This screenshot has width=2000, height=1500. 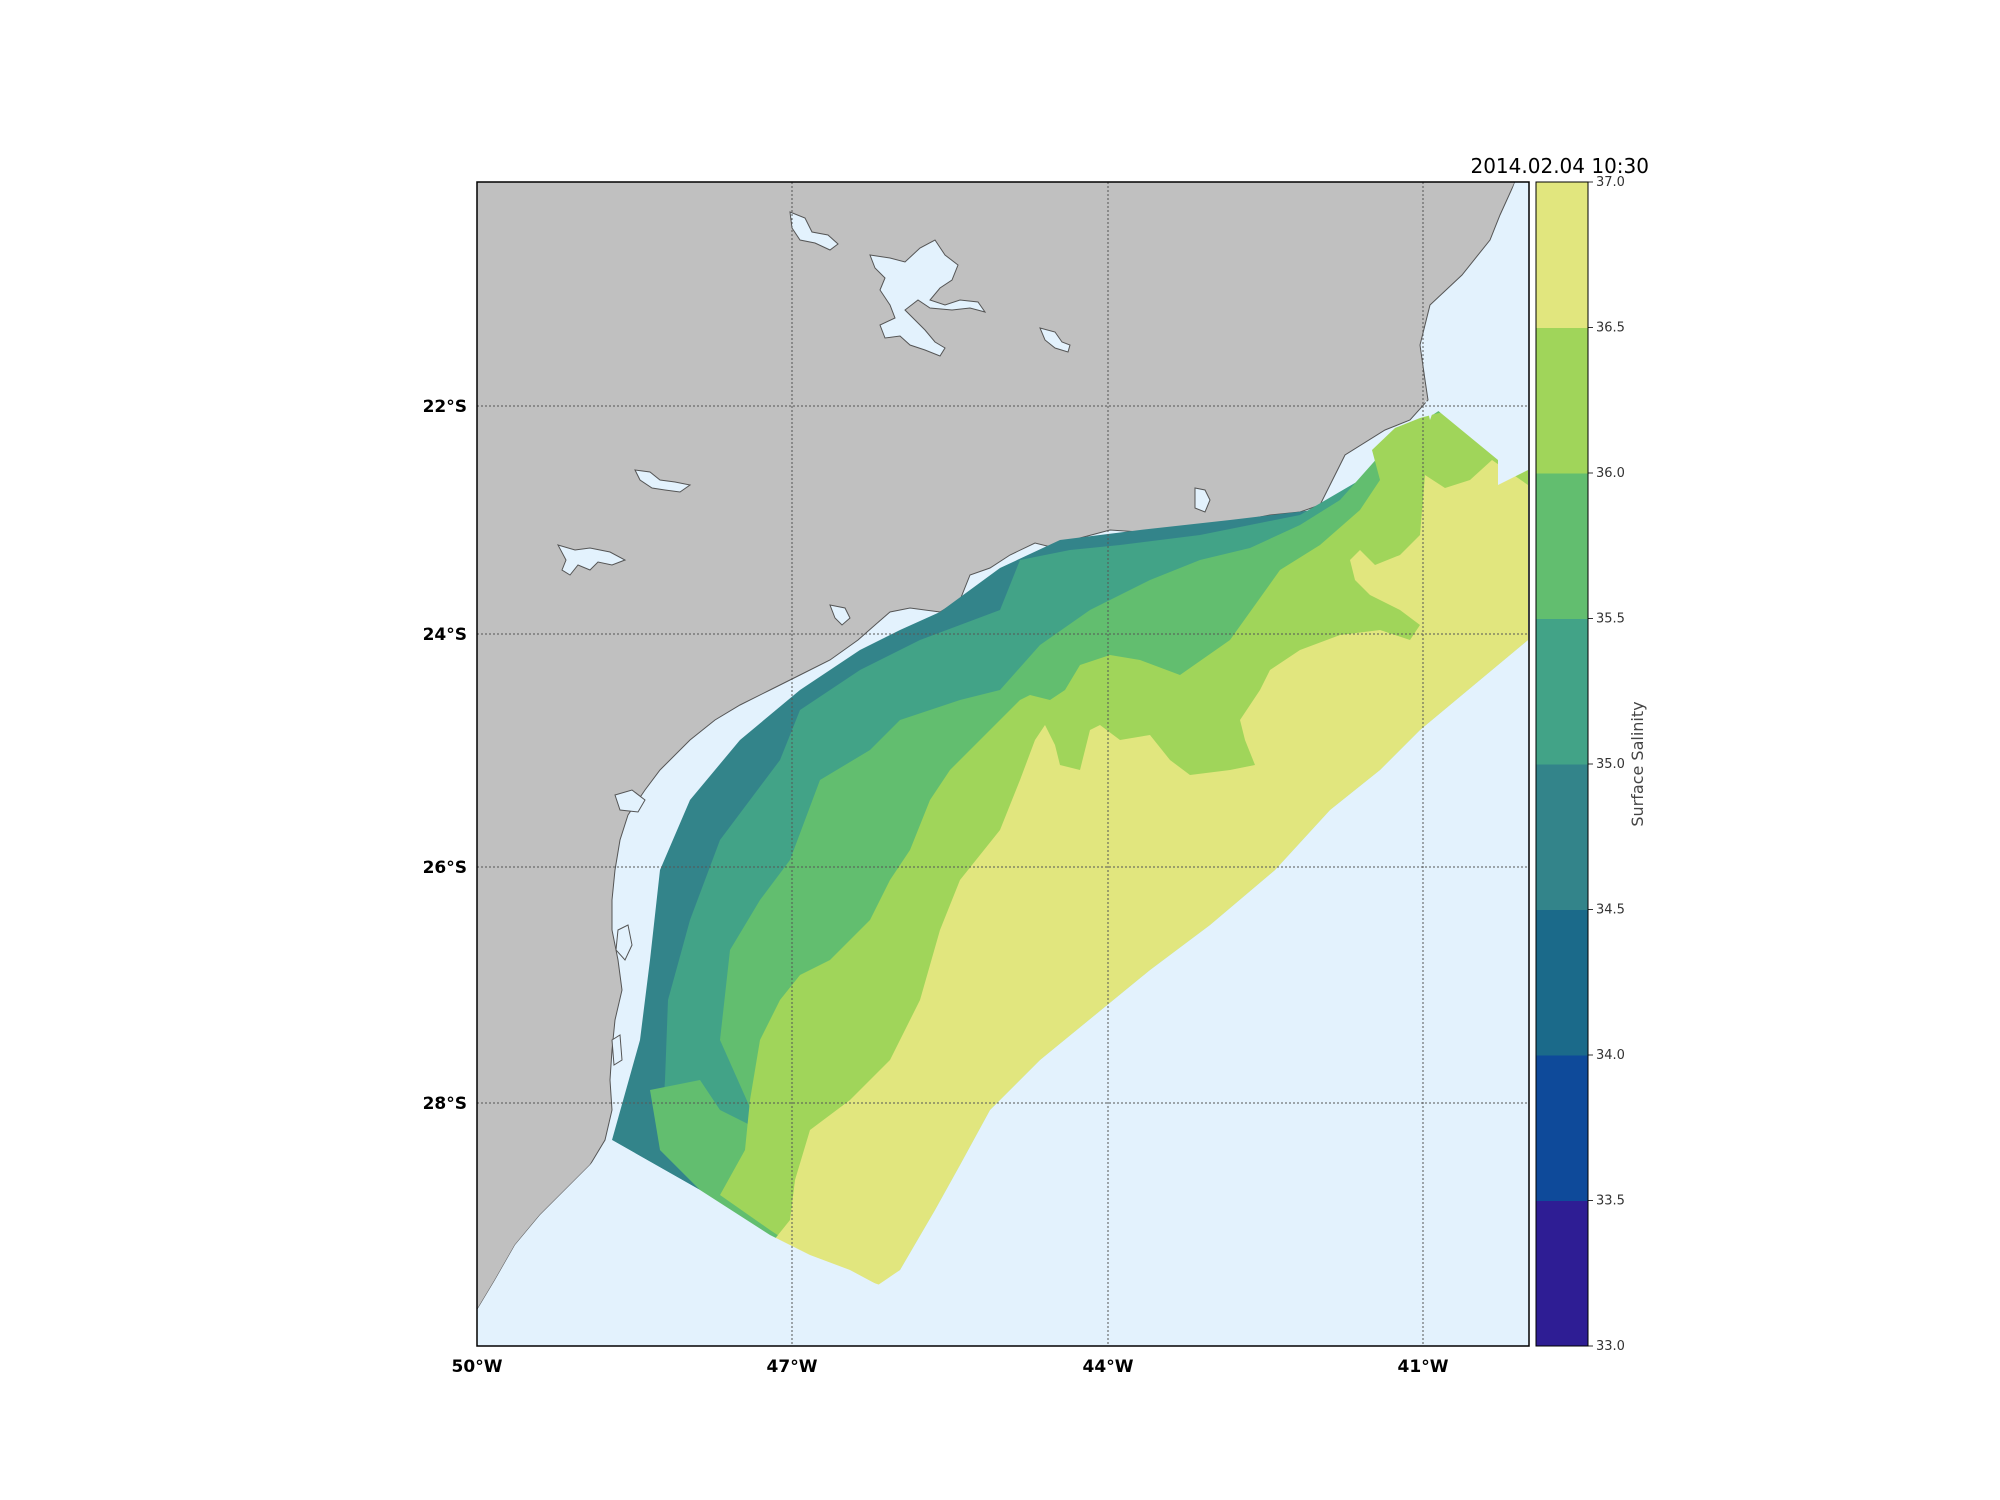 What do you see at coordinates (1610, 764) in the screenshot?
I see `colorbar-tick-label: 35.0` at bounding box center [1610, 764].